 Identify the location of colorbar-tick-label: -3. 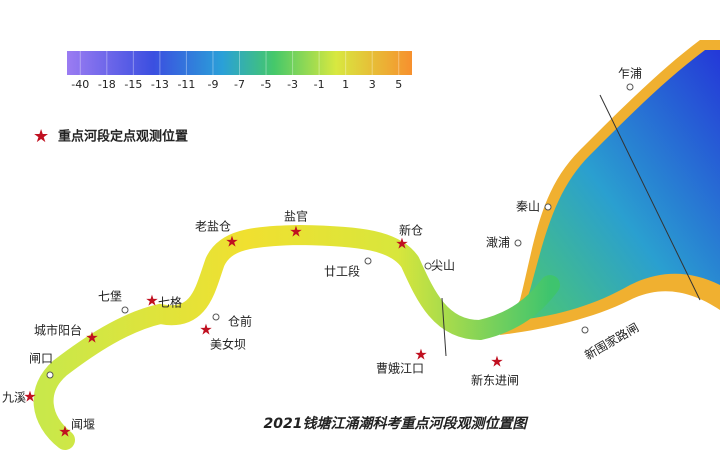
(292, 84).